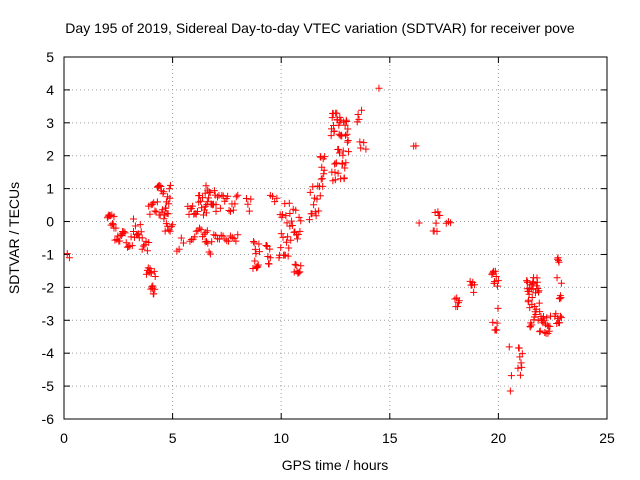 This screenshot has height=480, width=640. Describe the element at coordinates (48, 287) in the screenshot. I see `y-tick-label: -2` at that location.